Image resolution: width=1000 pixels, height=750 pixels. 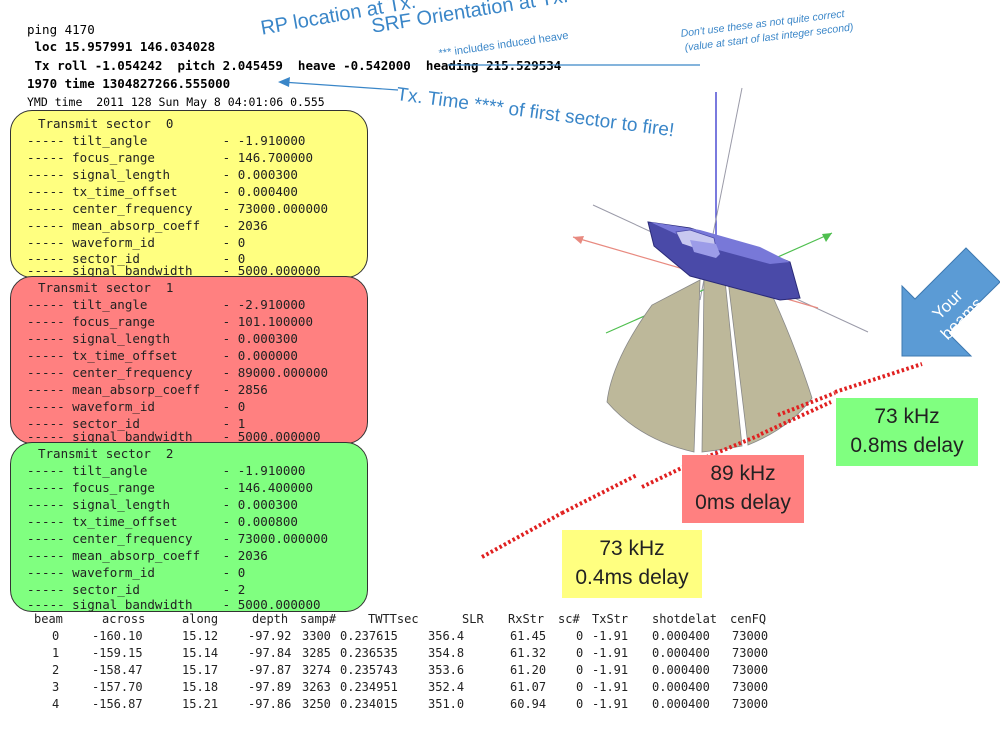 What do you see at coordinates (147, 389) in the screenshot?
I see `sector-row: ----- mean_absorp_coeff - 2856` at bounding box center [147, 389].